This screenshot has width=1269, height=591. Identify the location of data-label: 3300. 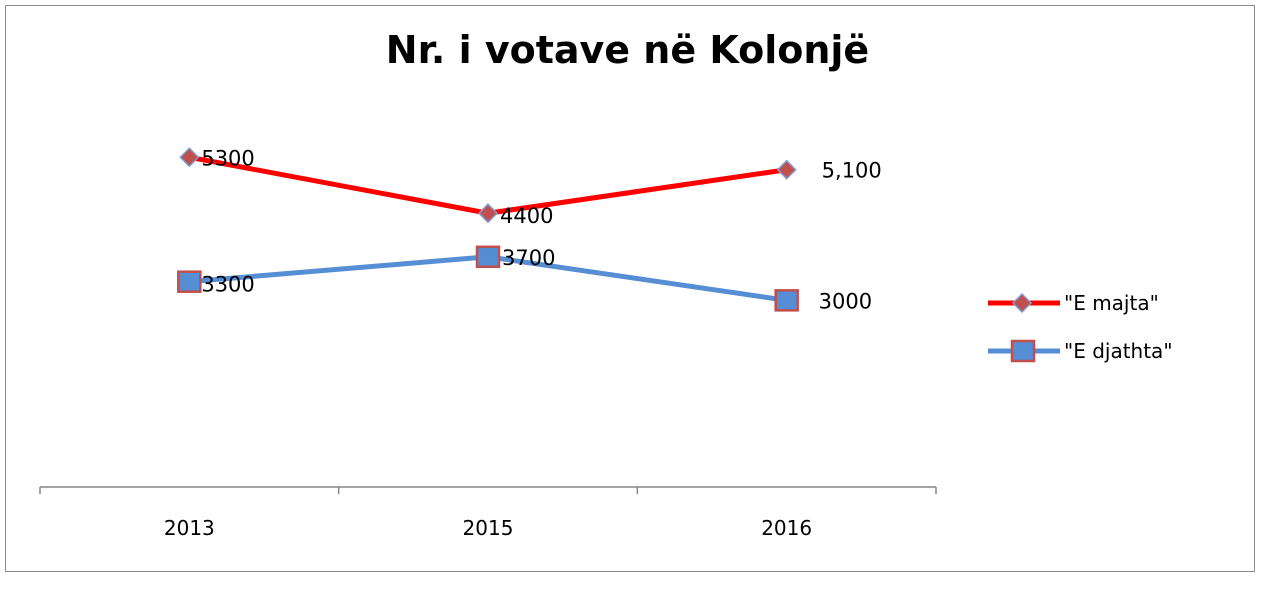
(227, 285).